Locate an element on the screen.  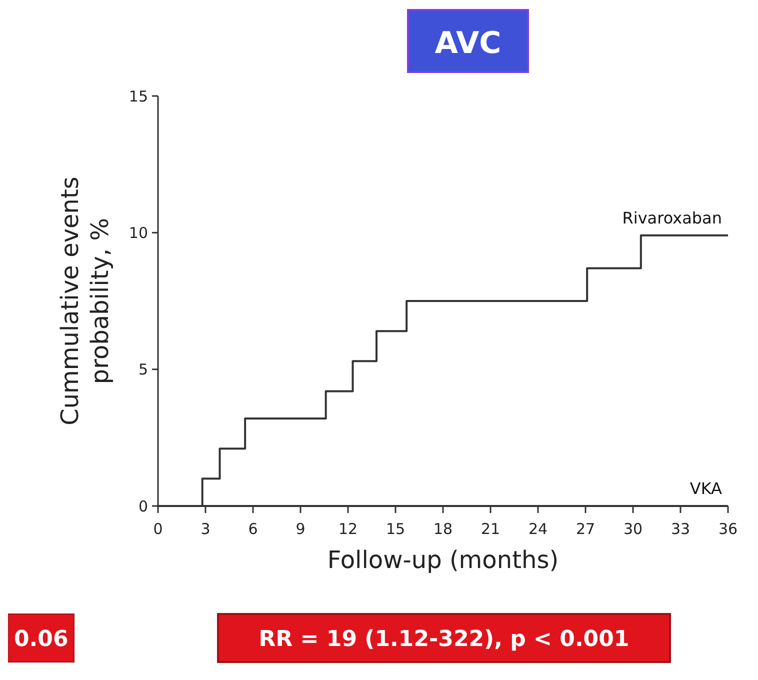
x-tick-label: 3 is located at coordinates (205, 529).